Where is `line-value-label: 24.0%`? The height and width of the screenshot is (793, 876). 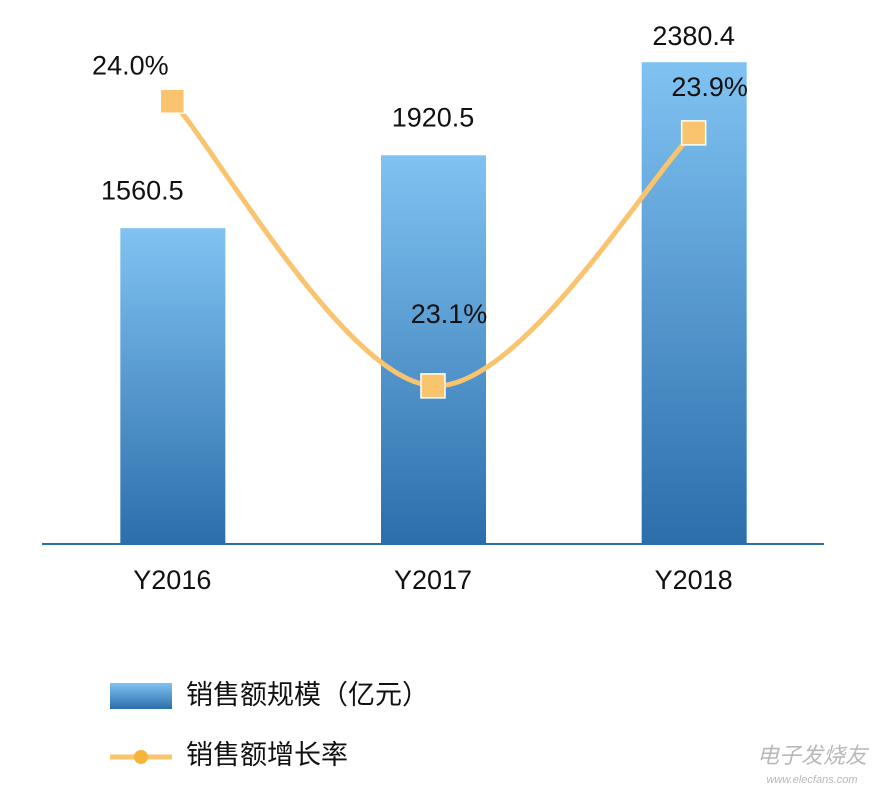 line-value-label: 24.0% is located at coordinates (130, 65).